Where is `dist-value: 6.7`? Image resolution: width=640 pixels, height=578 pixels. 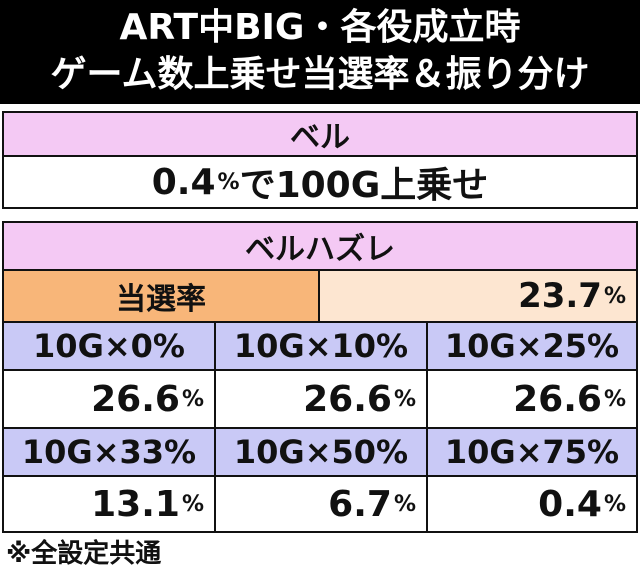
dist-value: 6.7 is located at coordinates (360, 504).